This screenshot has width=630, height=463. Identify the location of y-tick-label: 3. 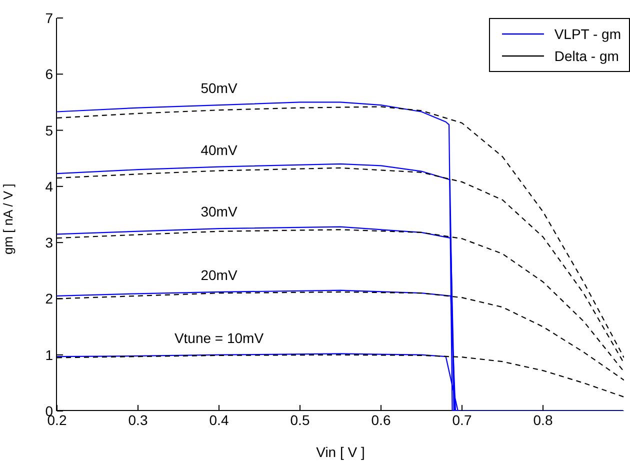
(49, 242).